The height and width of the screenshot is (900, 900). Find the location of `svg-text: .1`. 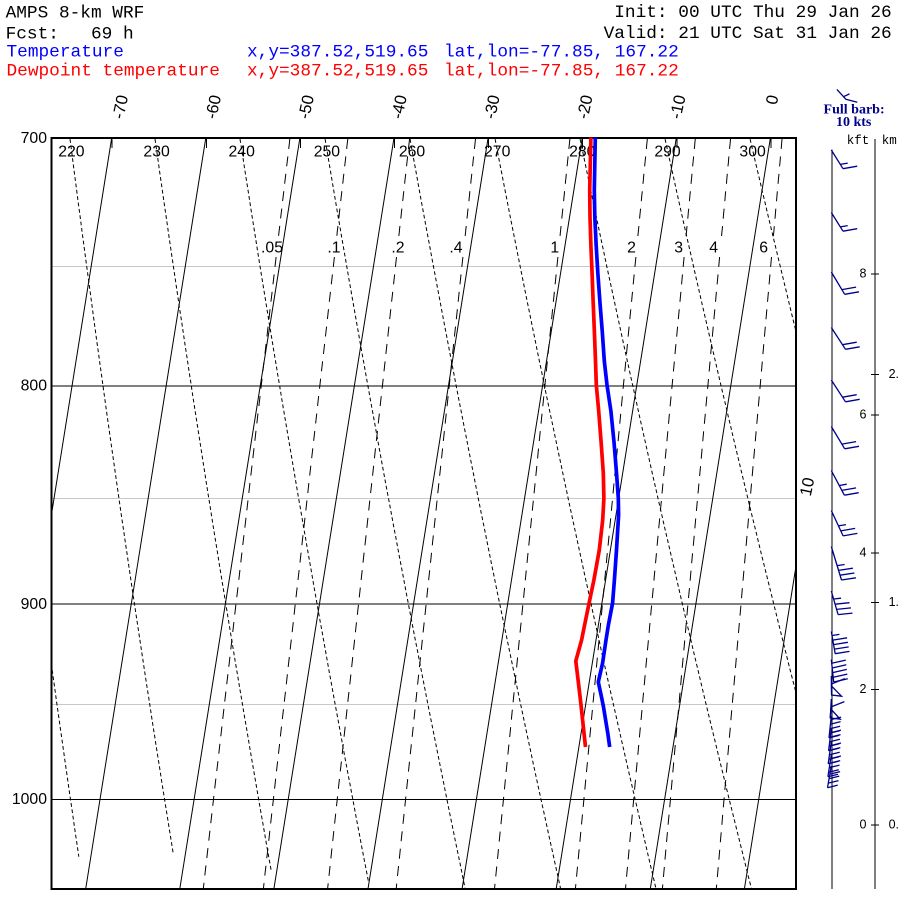

svg-text: .1 is located at coordinates (333, 248).